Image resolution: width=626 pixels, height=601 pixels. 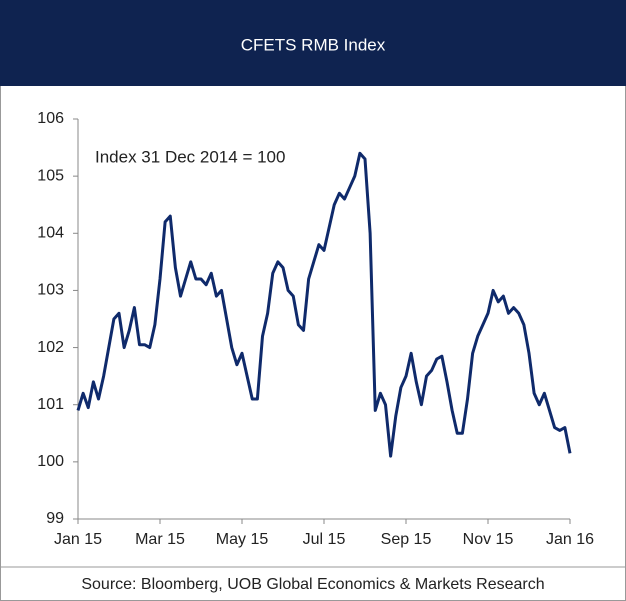 What do you see at coordinates (50, 461) in the screenshot?
I see `y-tick-label: 100` at bounding box center [50, 461].